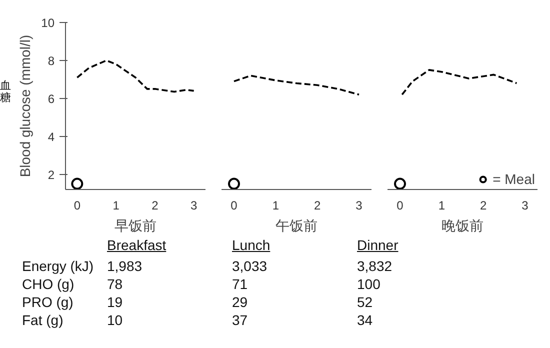 Image resolution: width=550 pixels, height=348 pixels. Describe the element at coordinates (365, 302) in the screenshot. I see `text: 52` at that location.